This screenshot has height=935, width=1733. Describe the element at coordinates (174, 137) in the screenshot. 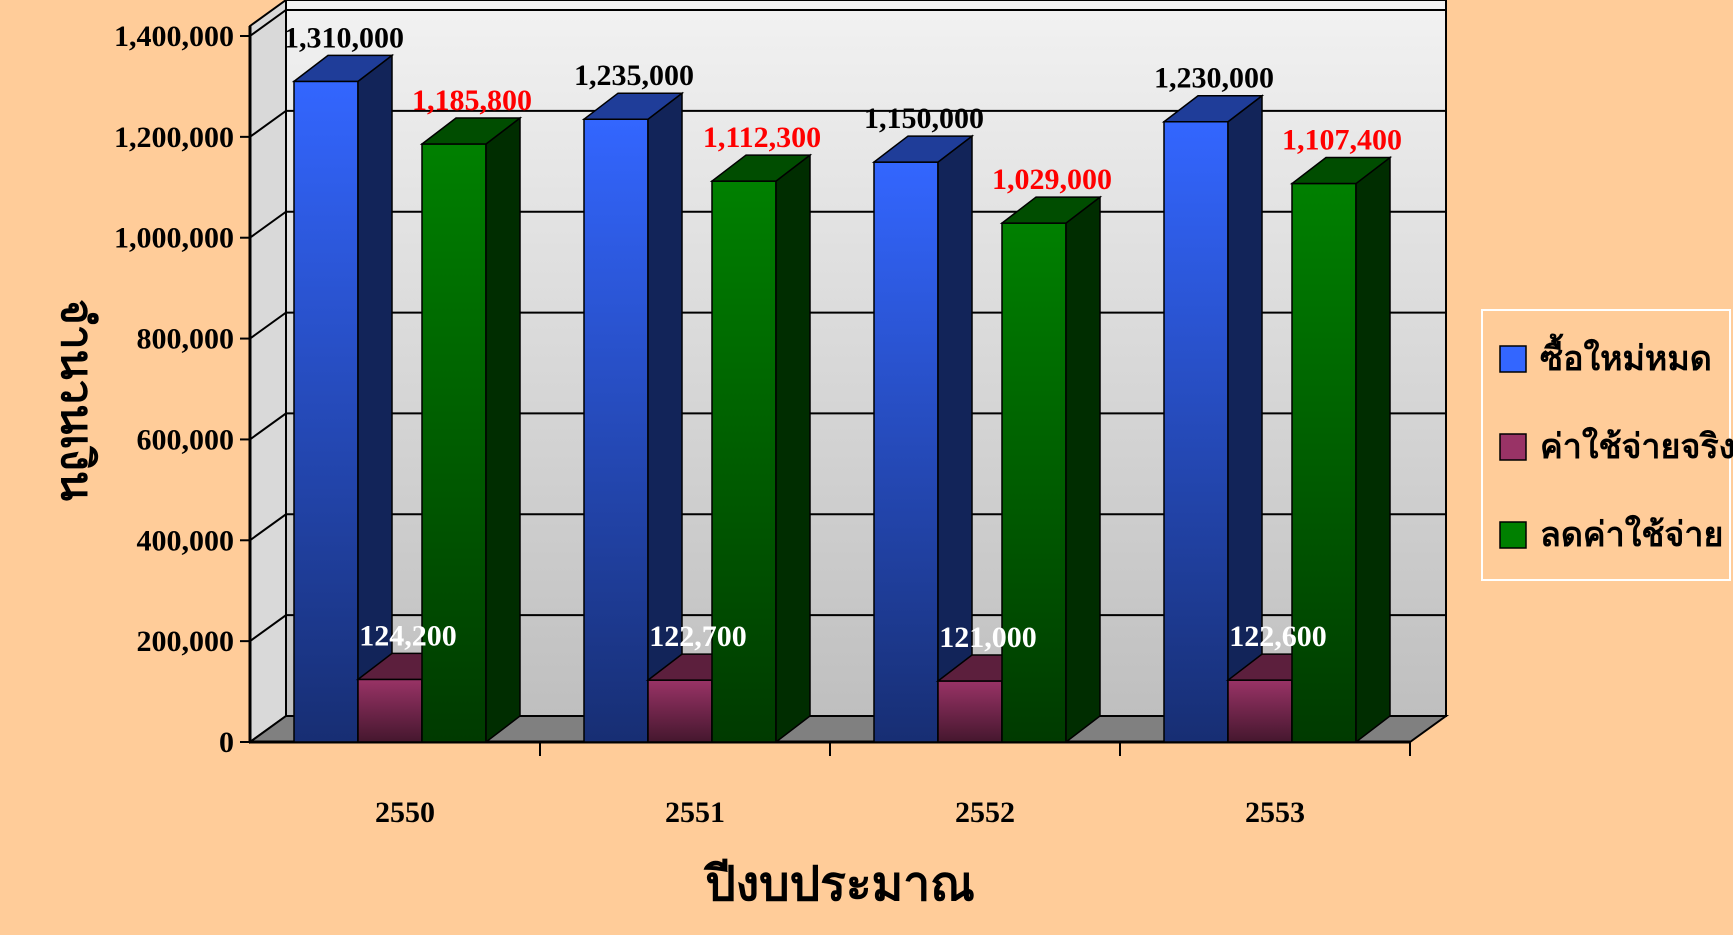

I see `y-tick-label: 1,200,000` at that location.